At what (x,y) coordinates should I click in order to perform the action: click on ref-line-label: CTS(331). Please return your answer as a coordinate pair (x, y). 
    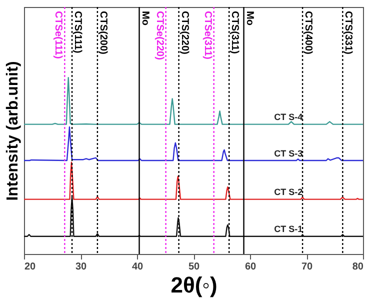
    Looking at the image, I should click on (348, 32).